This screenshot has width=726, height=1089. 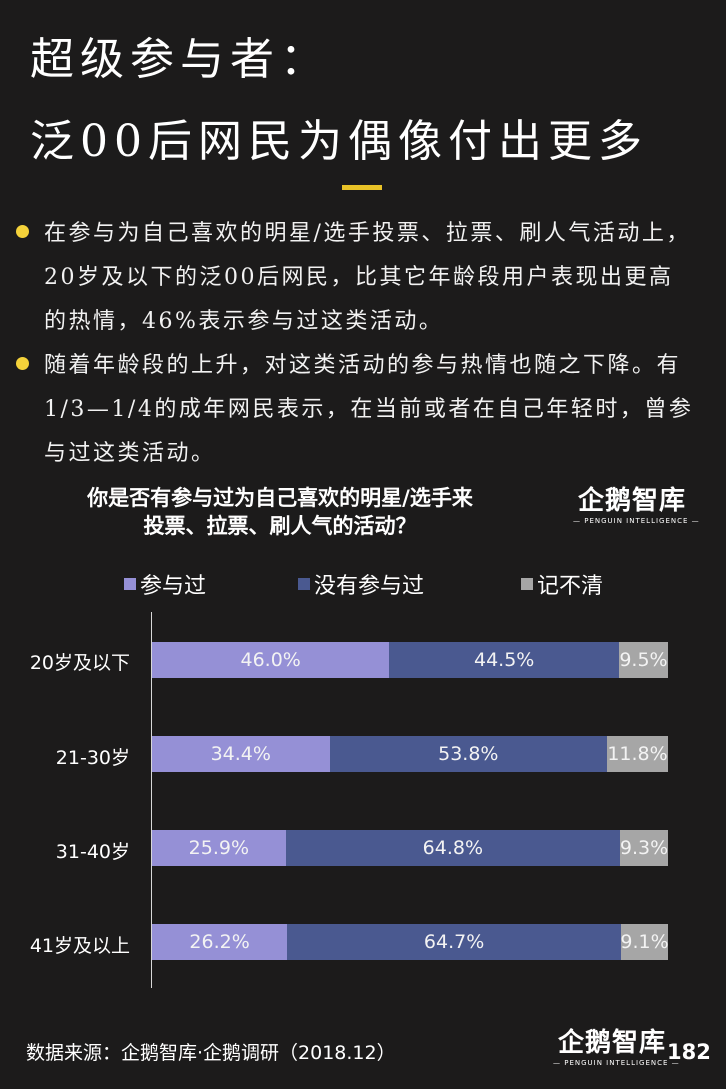 I want to click on legend-item-participated: 参与过, so click(x=165, y=584).